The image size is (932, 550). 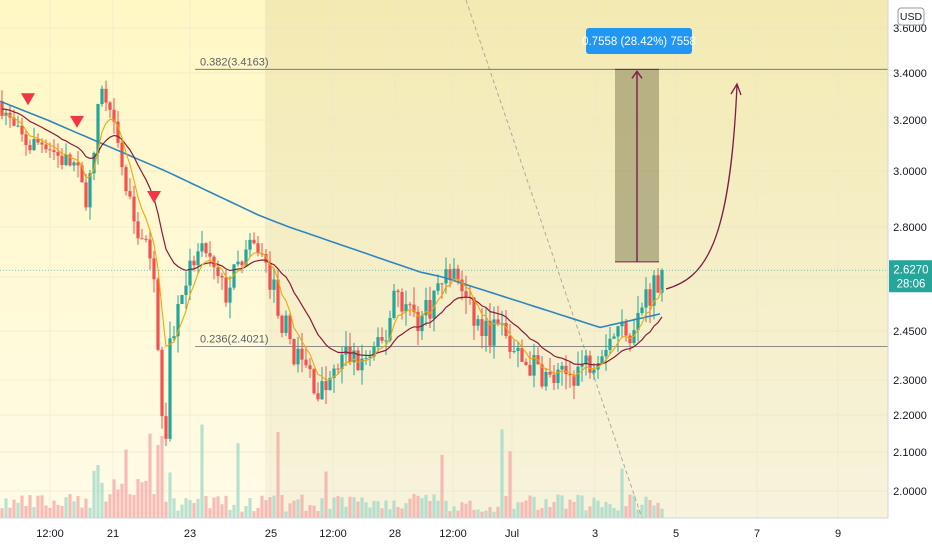 What do you see at coordinates (512, 534) in the screenshot?
I see `x-tick-label: Jul` at bounding box center [512, 534].